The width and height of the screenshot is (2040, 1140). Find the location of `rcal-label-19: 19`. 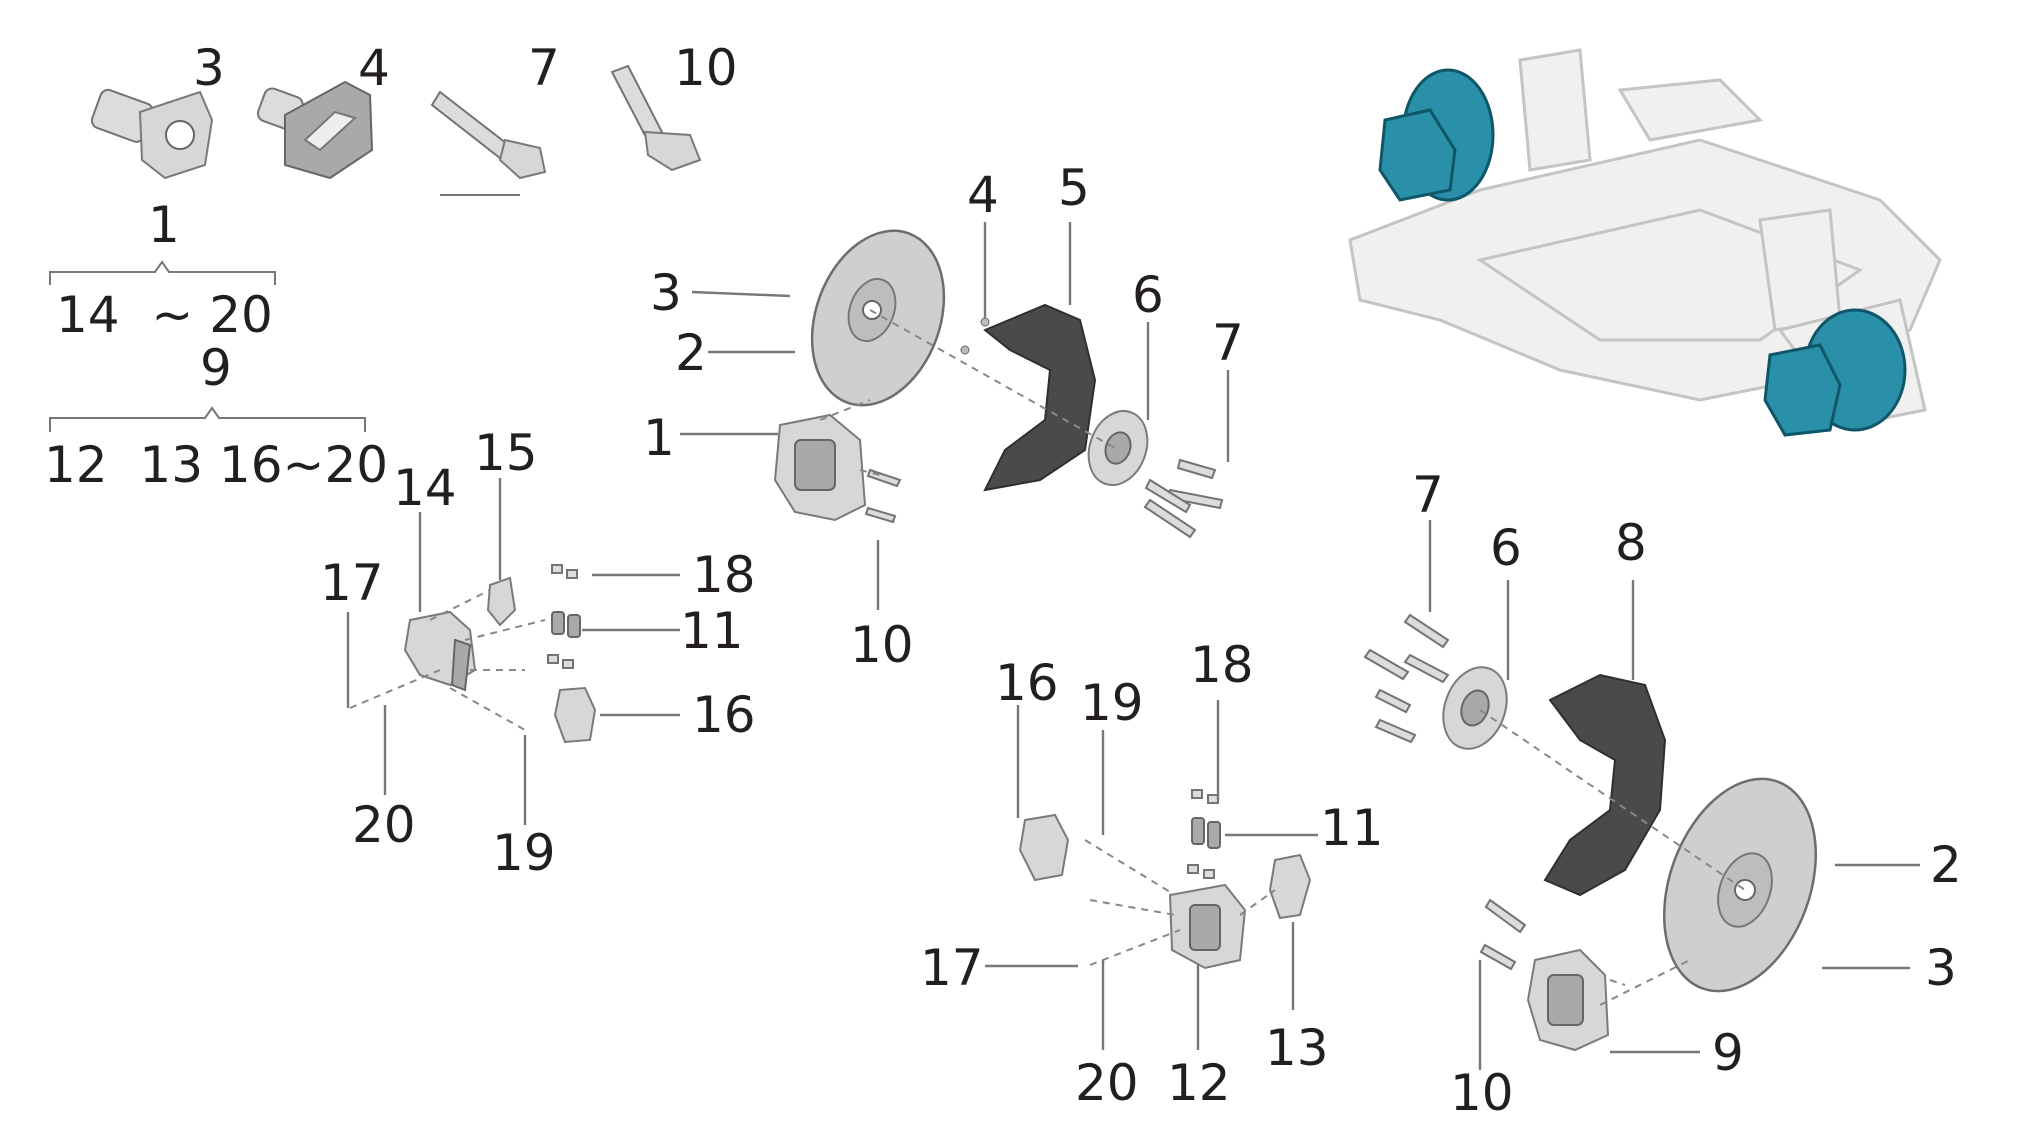

rcal-label-19: 19 is located at coordinates (1112, 703).